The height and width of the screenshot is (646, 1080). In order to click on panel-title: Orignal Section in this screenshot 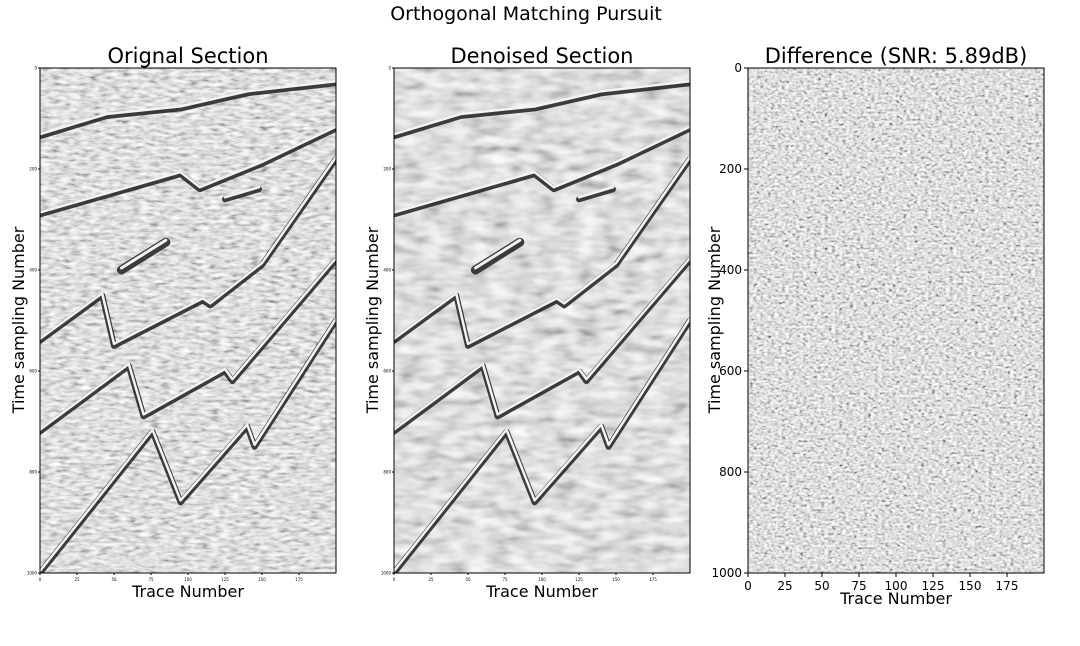, I will do `click(187, 56)`.